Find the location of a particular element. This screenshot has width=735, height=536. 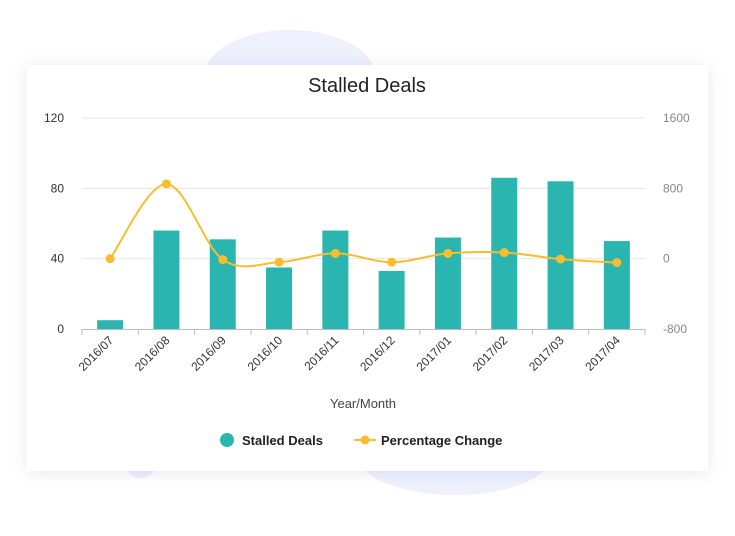

legend-marker-percentage-change is located at coordinates (365, 440).